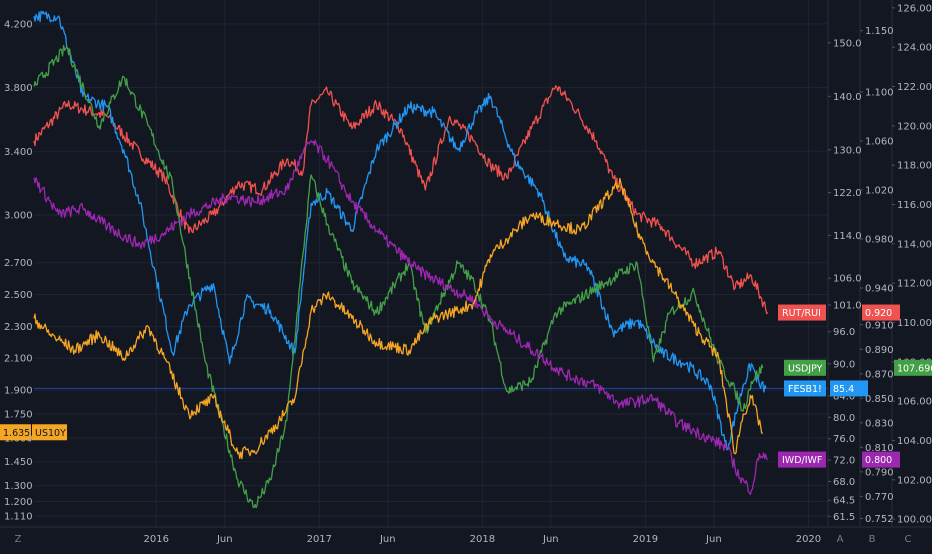  What do you see at coordinates (844, 418) in the screenshot?
I see `axis-a-label: 80.0` at bounding box center [844, 418].